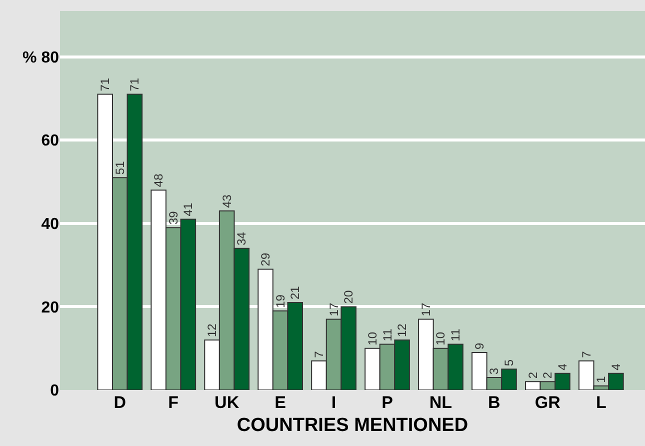  I want to click on x-tick-label: UK, so click(227, 402).